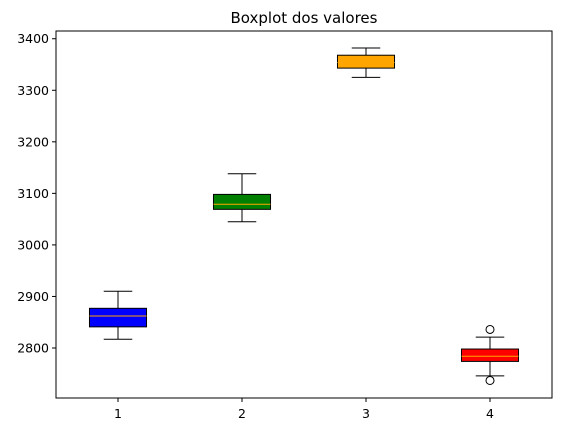 This screenshot has width=561, height=433. Describe the element at coordinates (33, 244) in the screenshot. I see `y-tick-label: 3000` at that location.